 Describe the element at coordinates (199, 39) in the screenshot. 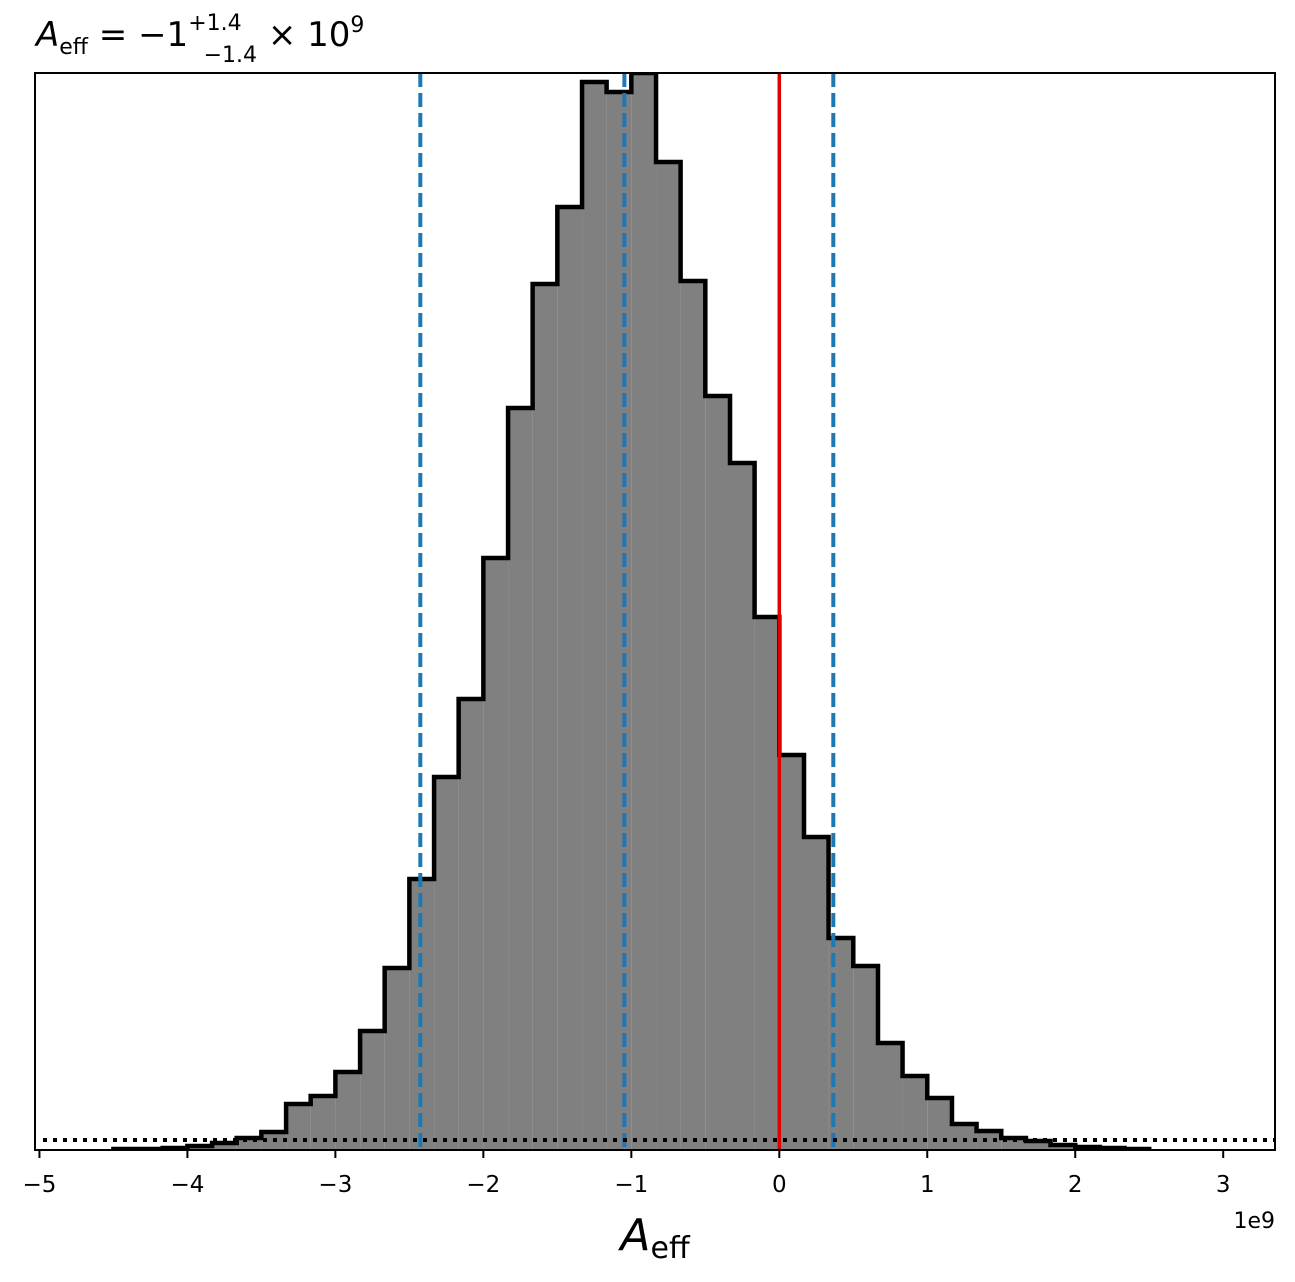

I see `chart-title: Aeff = −1+1.4 −1.4 × 109` at that location.